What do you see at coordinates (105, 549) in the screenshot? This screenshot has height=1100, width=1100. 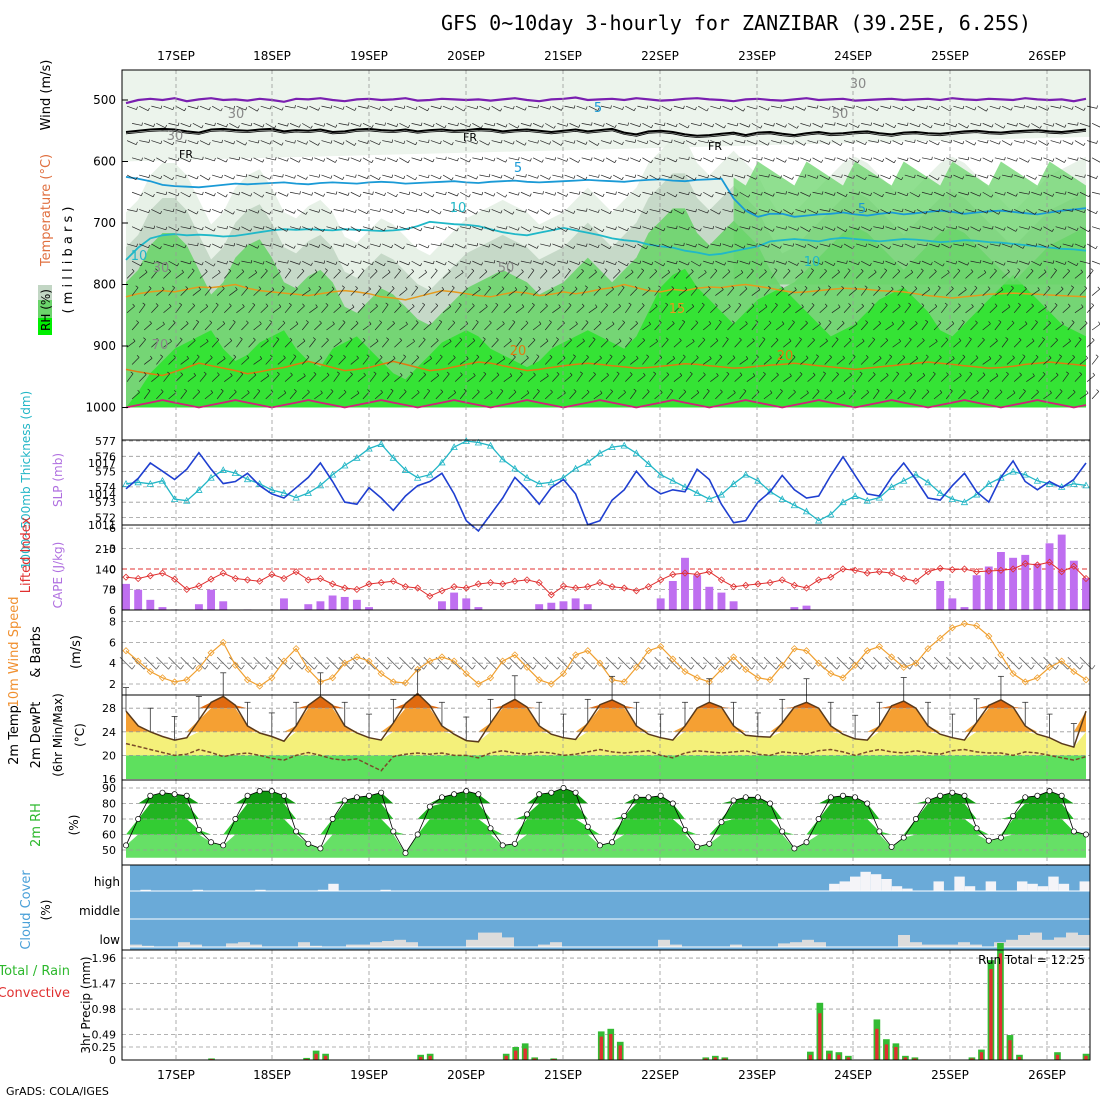 I see `cape-tick: 210` at bounding box center [105, 549].